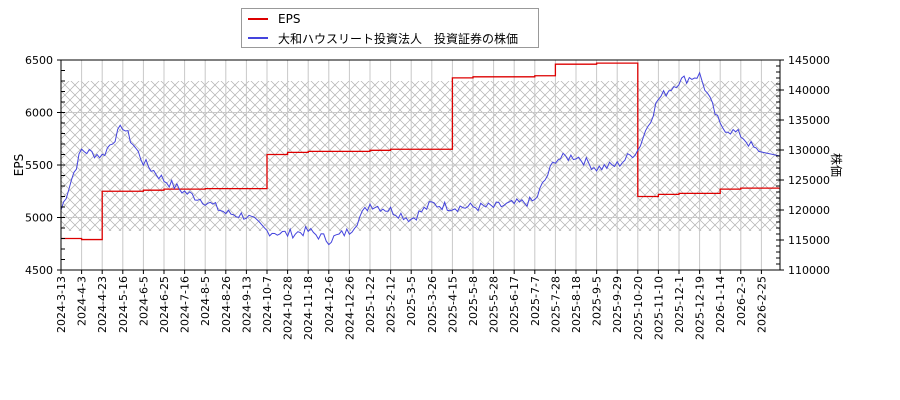 This screenshot has width=900, height=400. Describe the element at coordinates (809, 210) in the screenshot. I see `right-tick-label: 120000` at that location.